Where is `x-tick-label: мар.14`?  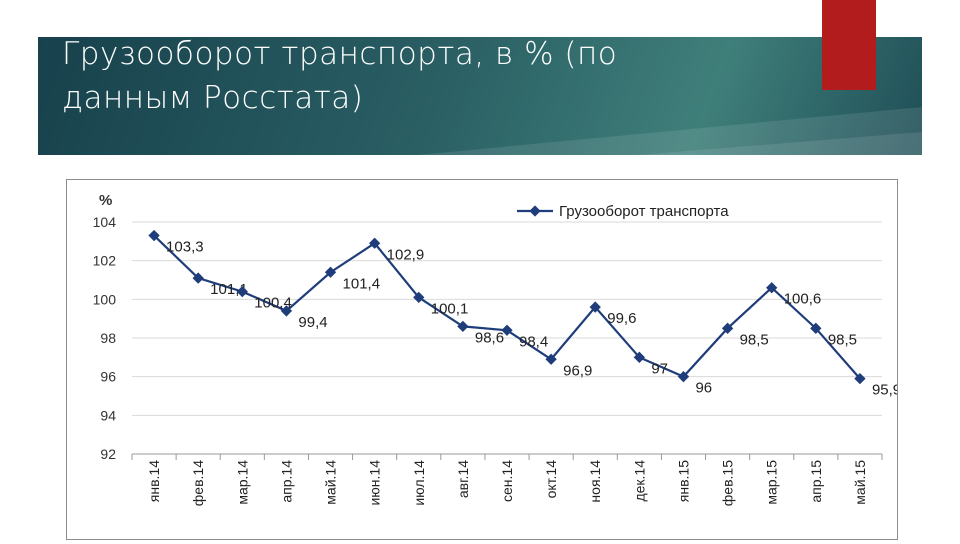
x-tick-label: мар.14 is located at coordinates (242, 482).